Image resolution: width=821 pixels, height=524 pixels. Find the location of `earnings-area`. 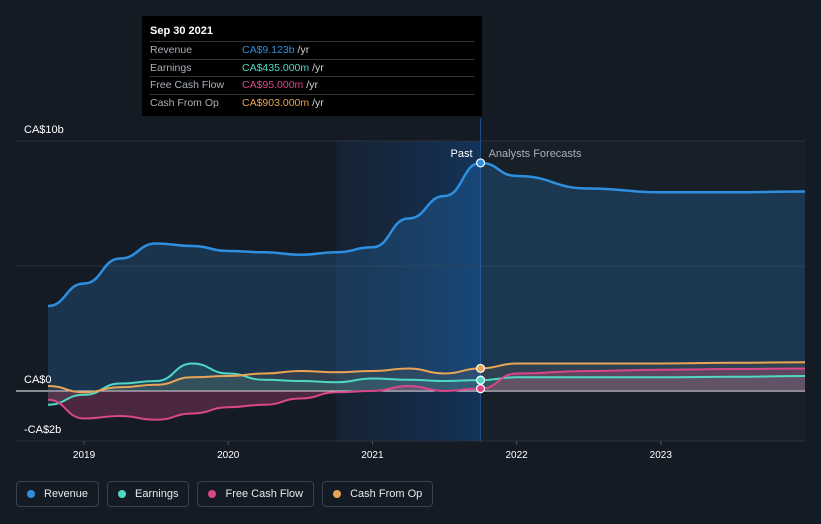

earnings-area is located at coordinates (426, 384).